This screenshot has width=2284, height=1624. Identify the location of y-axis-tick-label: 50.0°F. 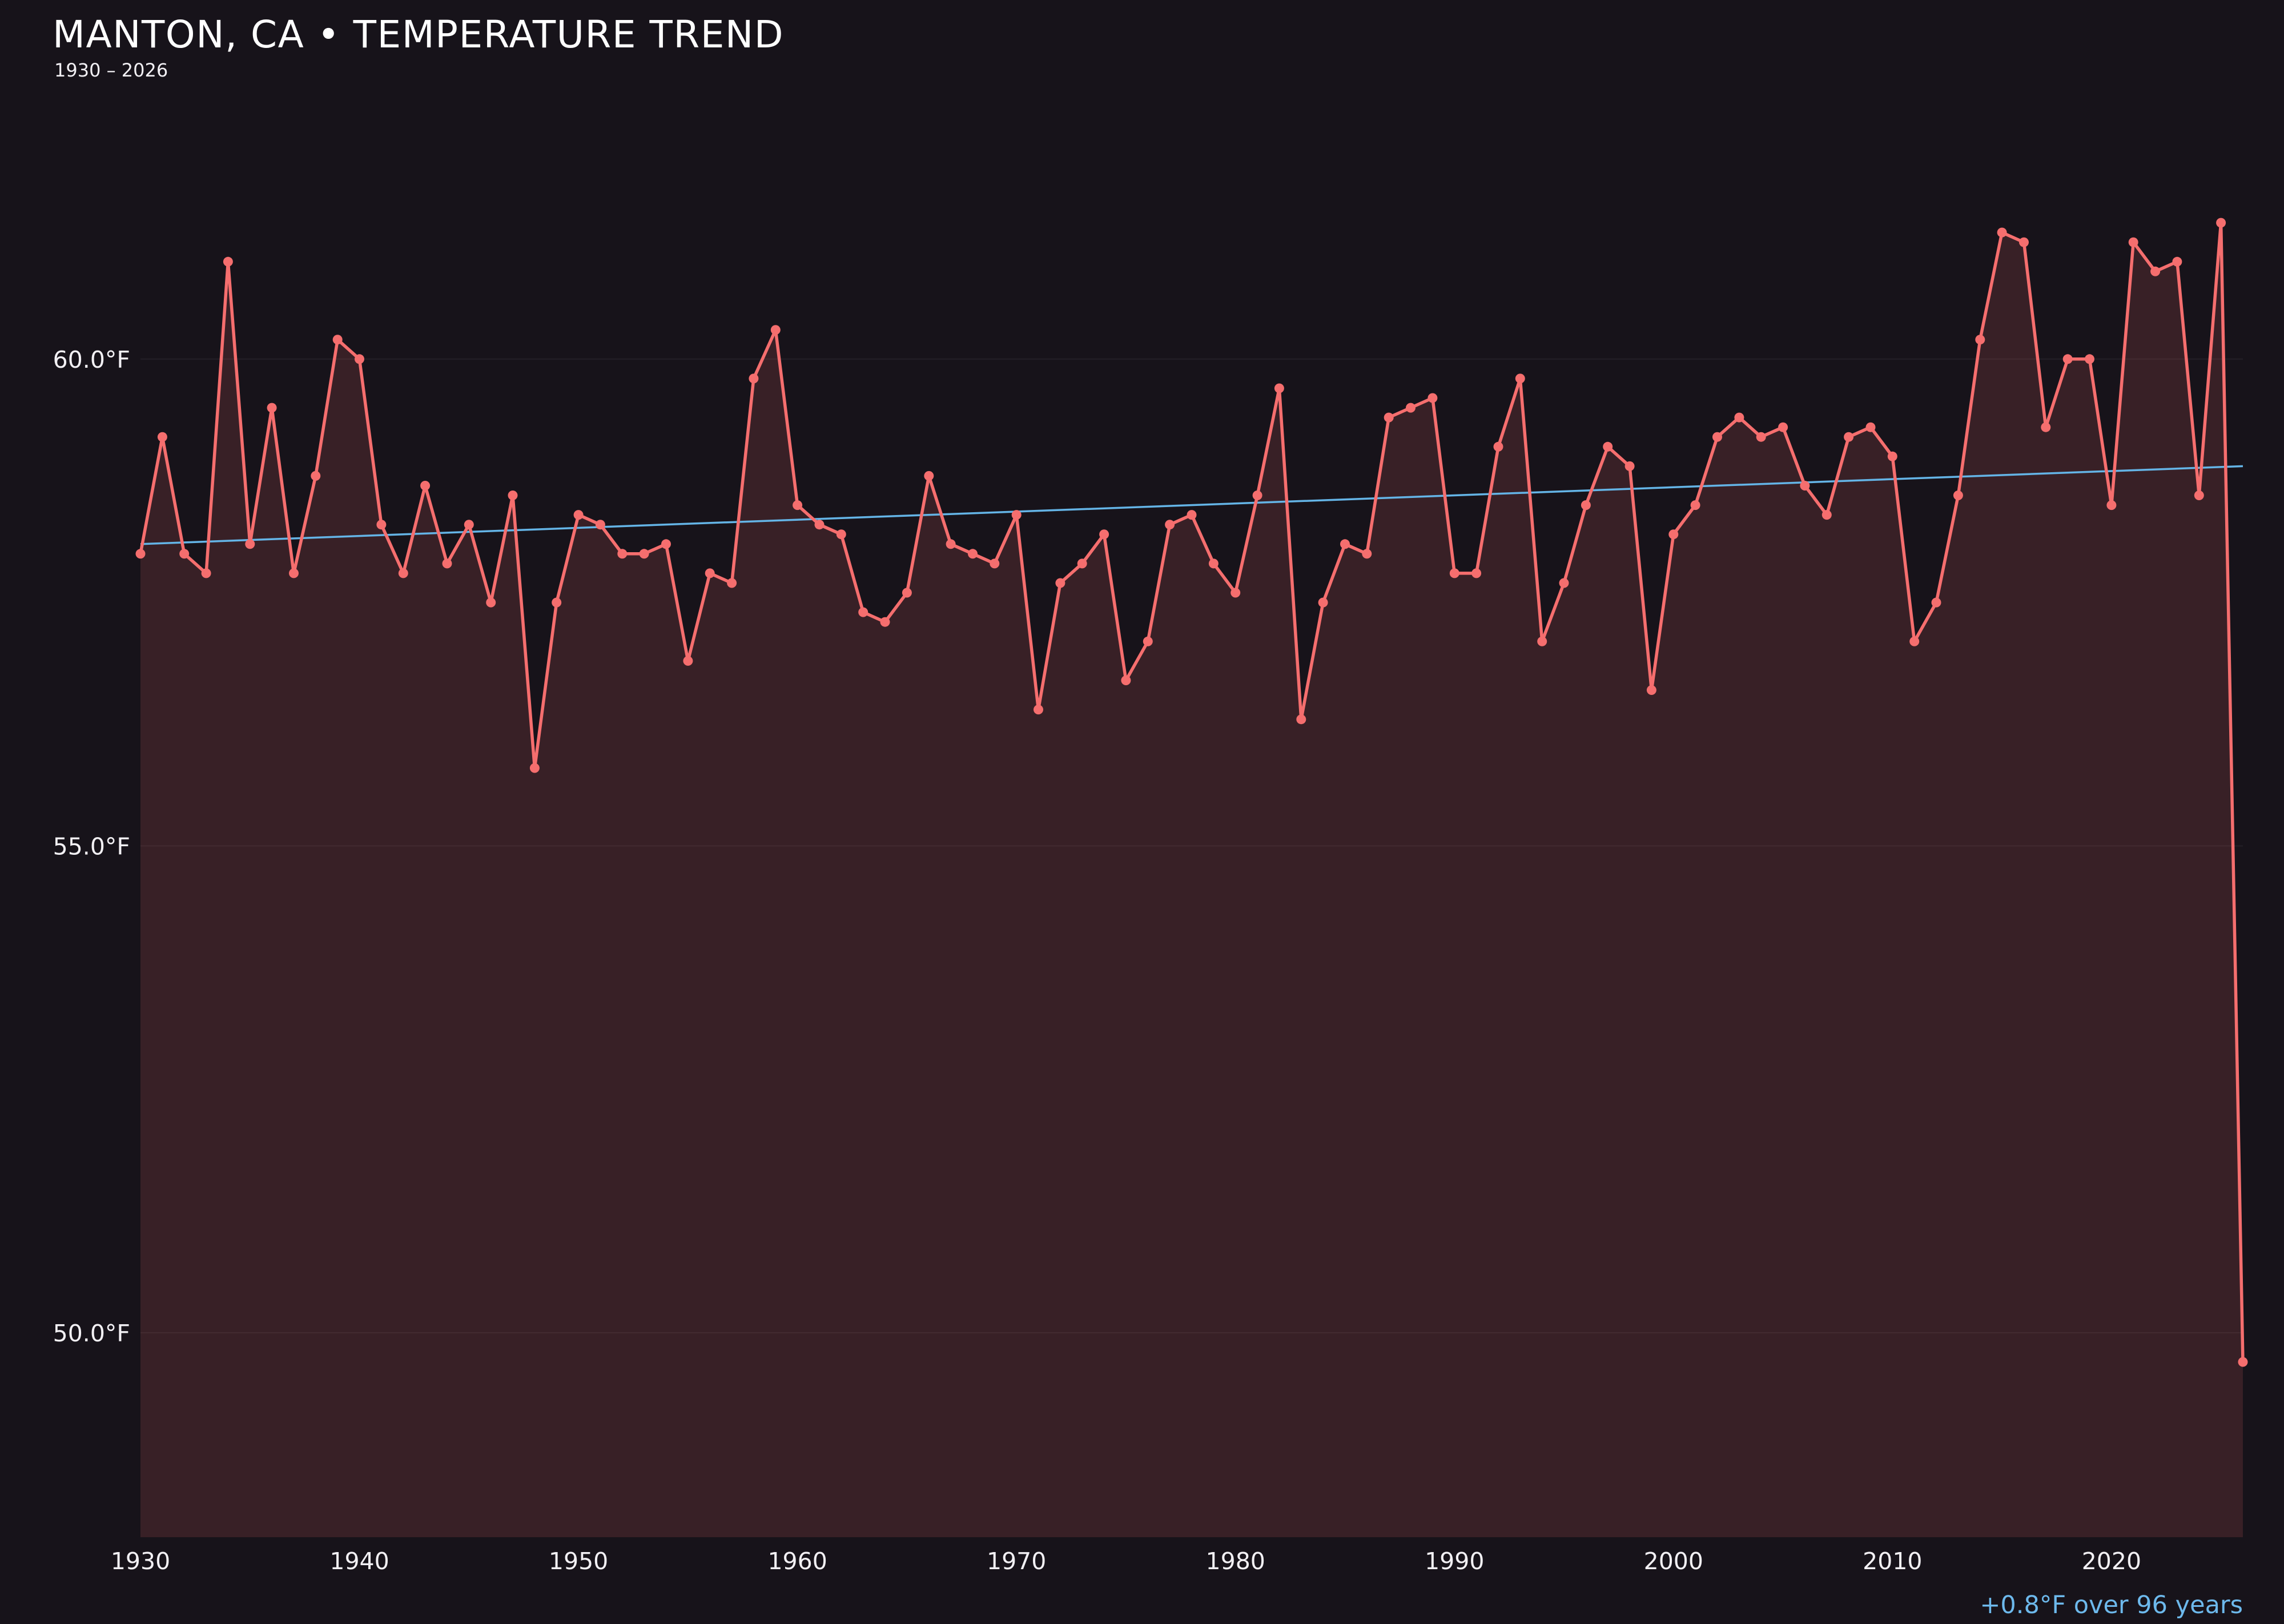
(91, 1333).